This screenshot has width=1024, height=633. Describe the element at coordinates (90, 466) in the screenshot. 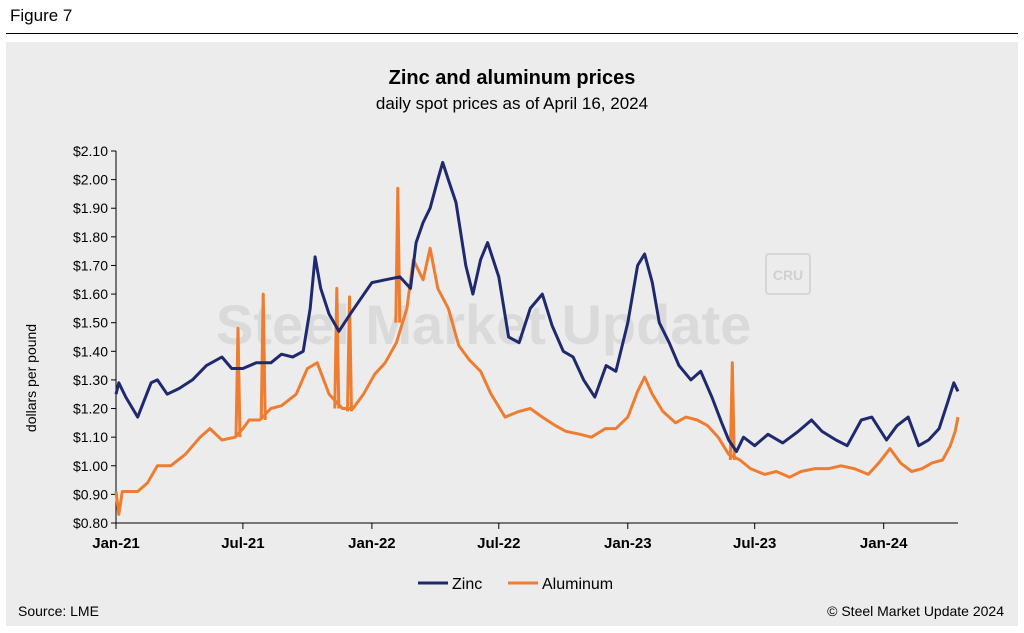

I see `y-tick-label: $1.00` at that location.